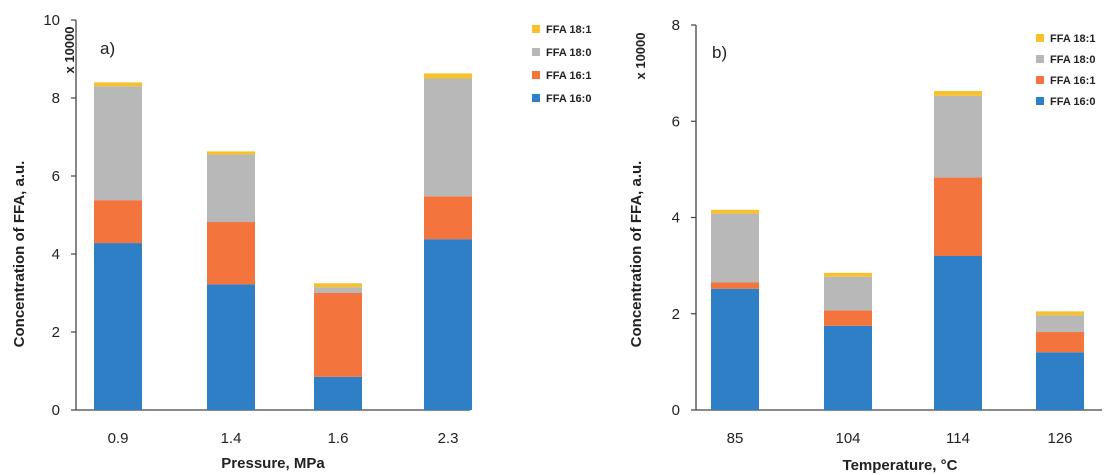 The width and height of the screenshot is (1107, 475). What do you see at coordinates (900, 438) in the screenshot?
I see `x-ticks-b: 85 104 114 126` at bounding box center [900, 438].